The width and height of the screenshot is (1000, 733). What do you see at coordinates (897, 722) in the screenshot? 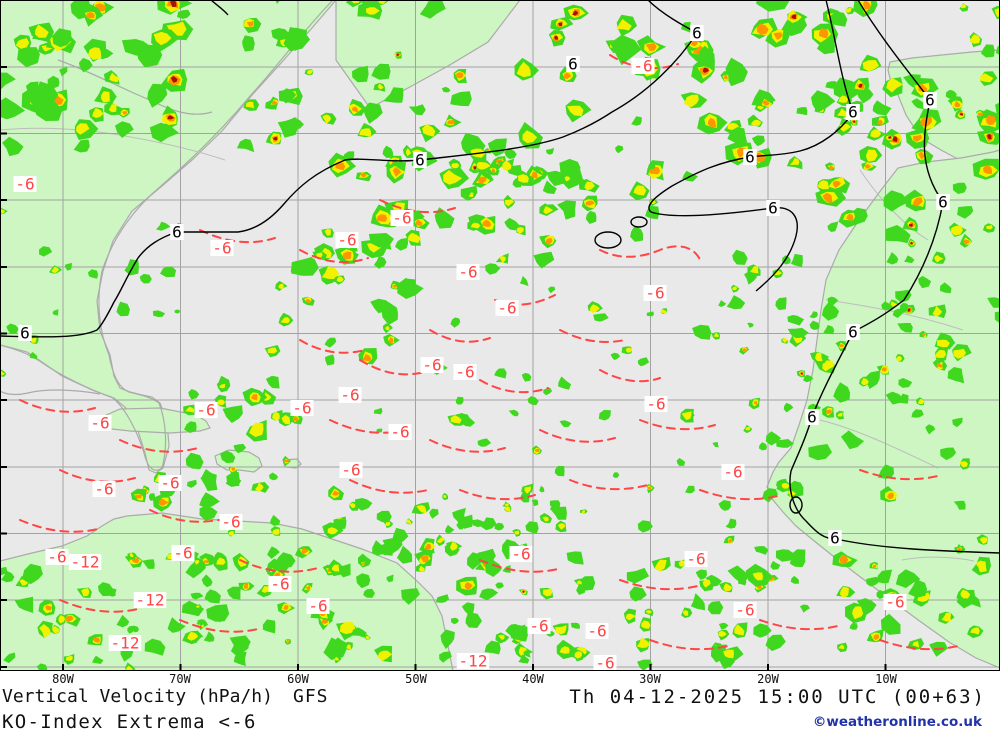
I see `copyright-link: ©weatheronline.co.uk` at bounding box center [897, 722].